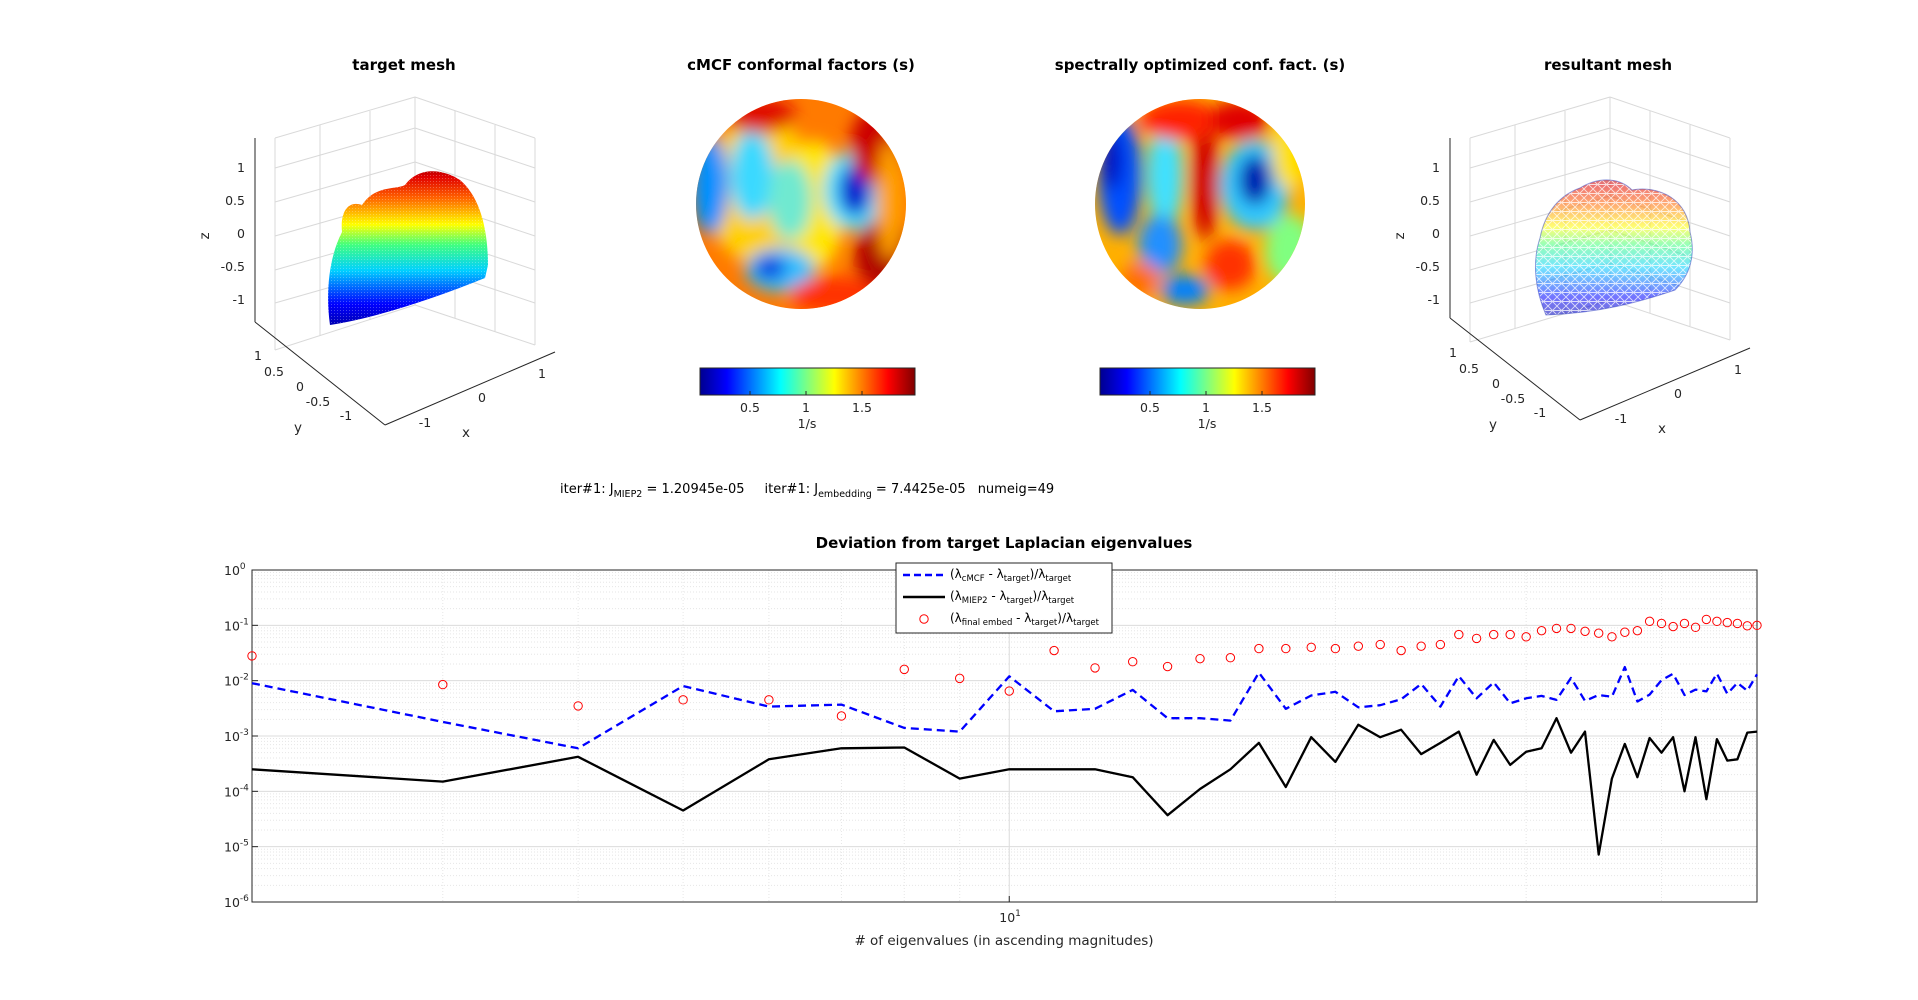  I want to click on z-tick-label: -0.5, so click(1428, 266).